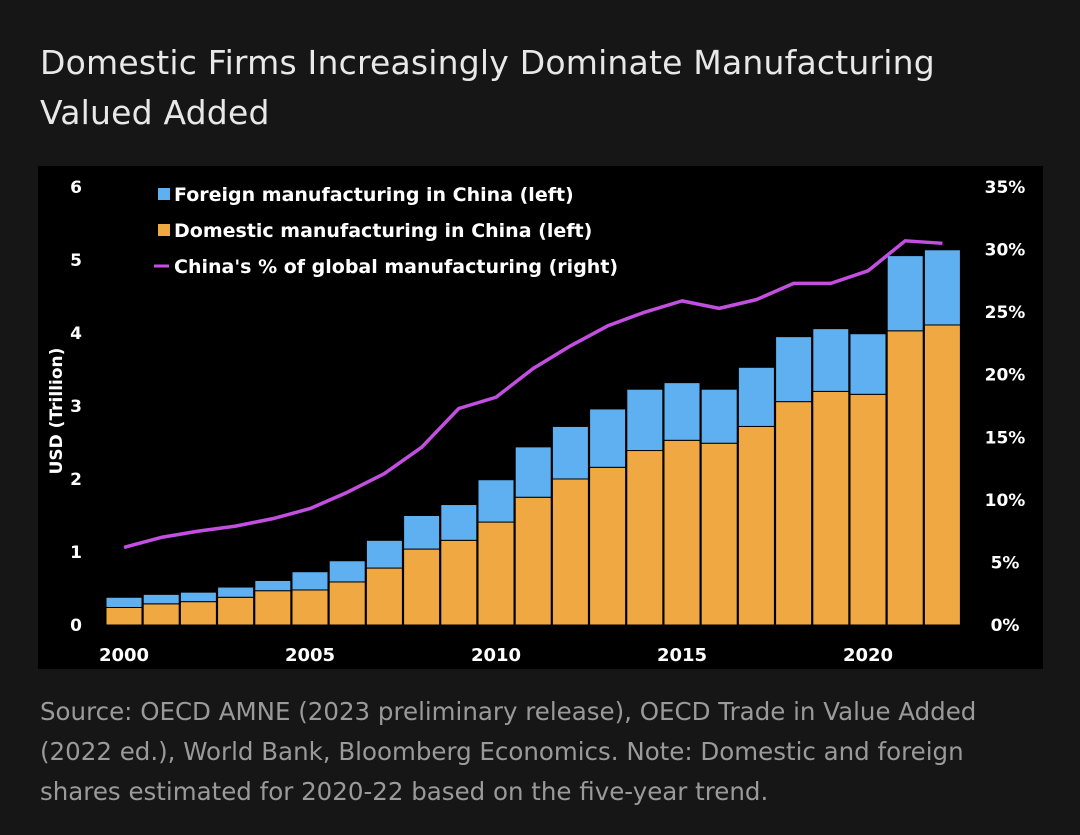 The width and height of the screenshot is (1080, 835). What do you see at coordinates (1005, 376) in the screenshot?
I see `right-tick-label: 20%` at bounding box center [1005, 376].